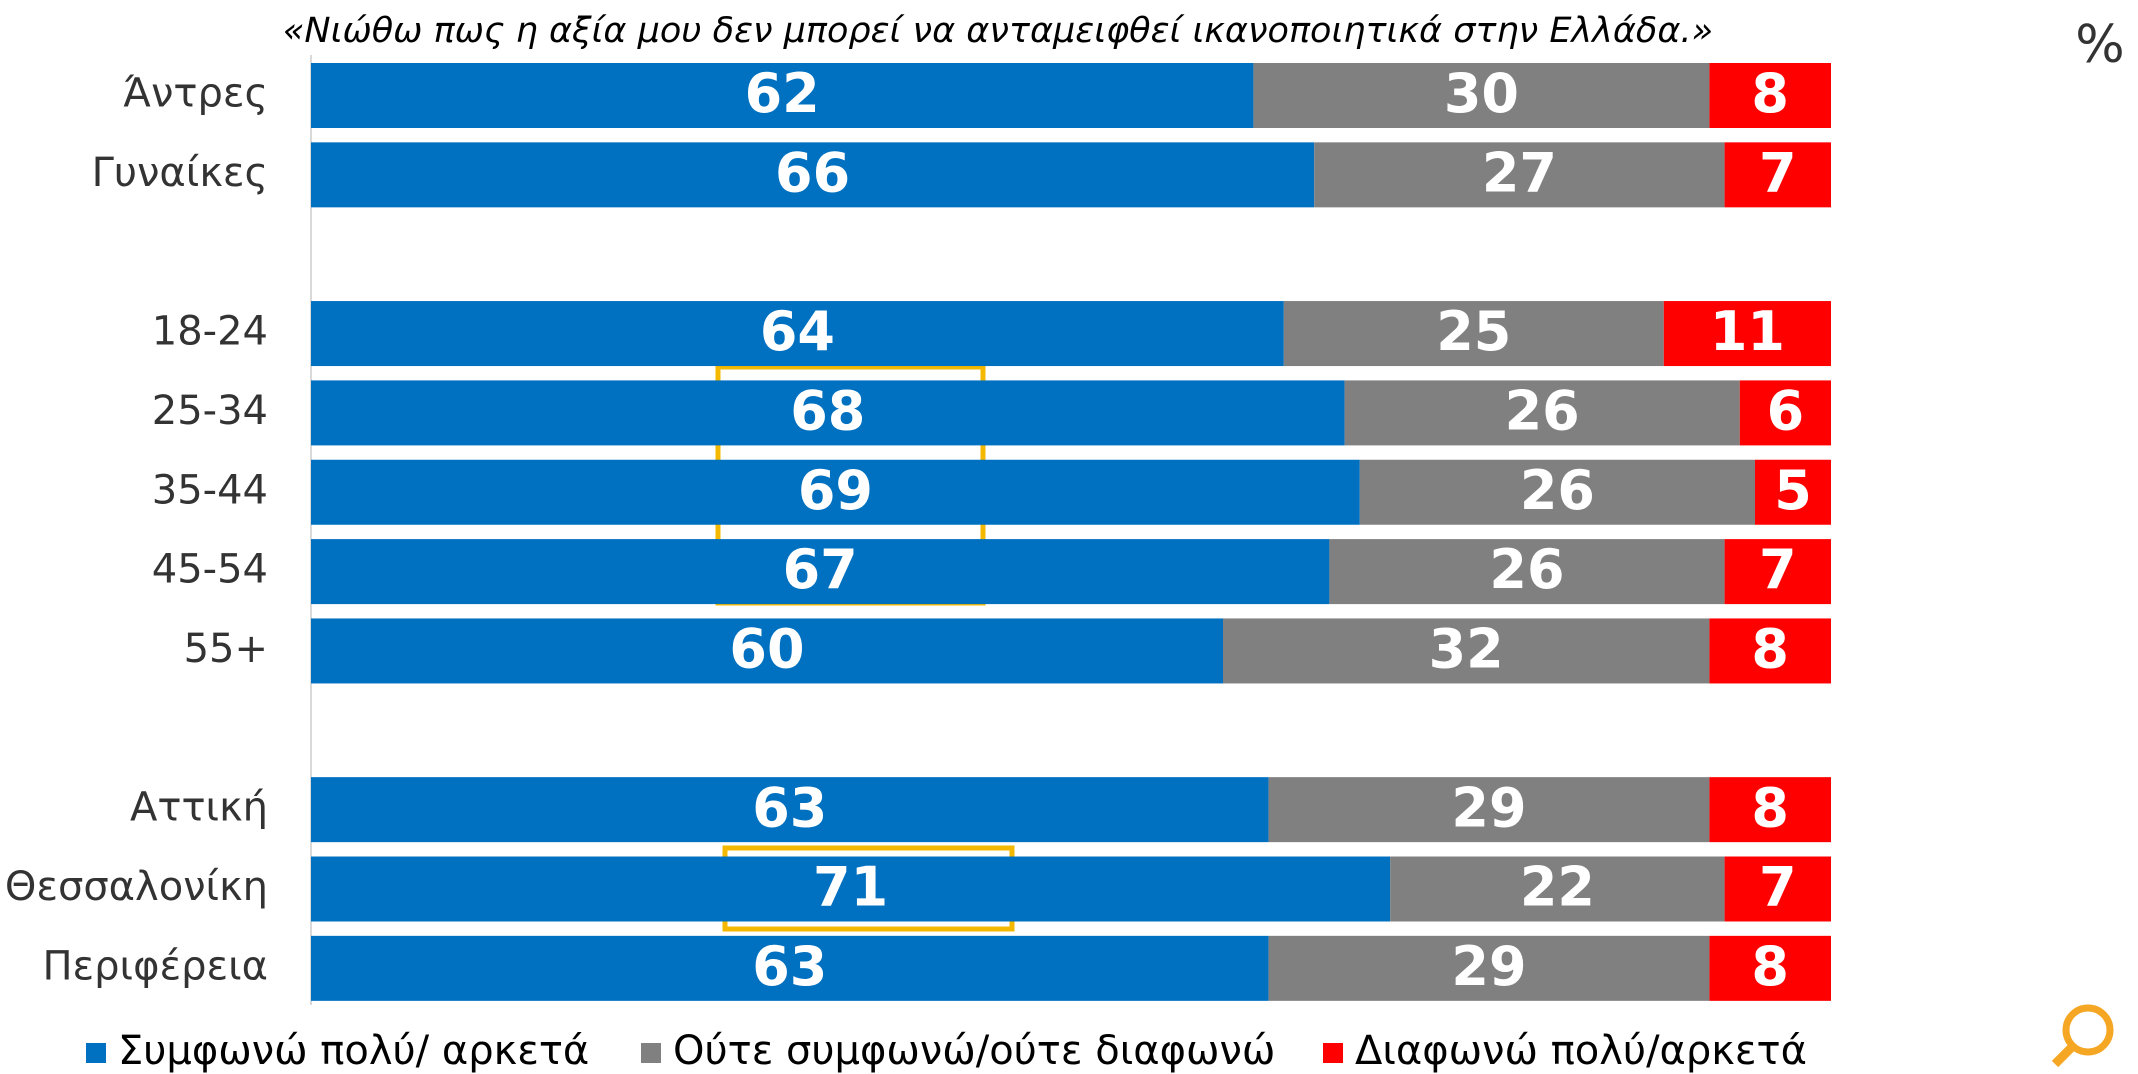  I want to click on value-label: 69, so click(835, 490).